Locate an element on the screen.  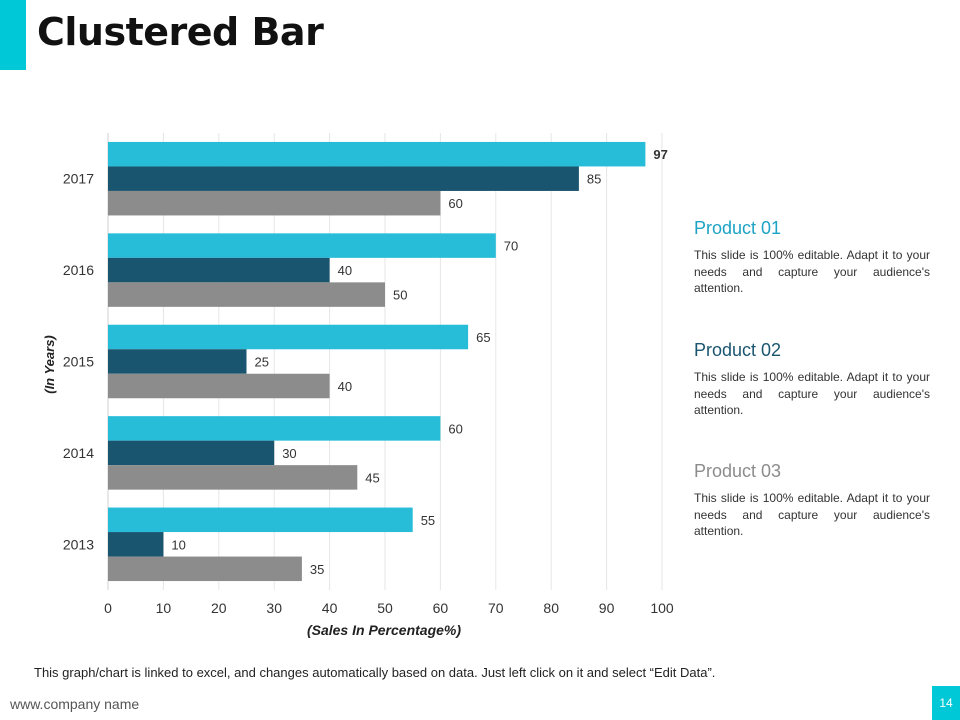
y-tick-label-2013: 2013 is located at coordinates (78, 544).